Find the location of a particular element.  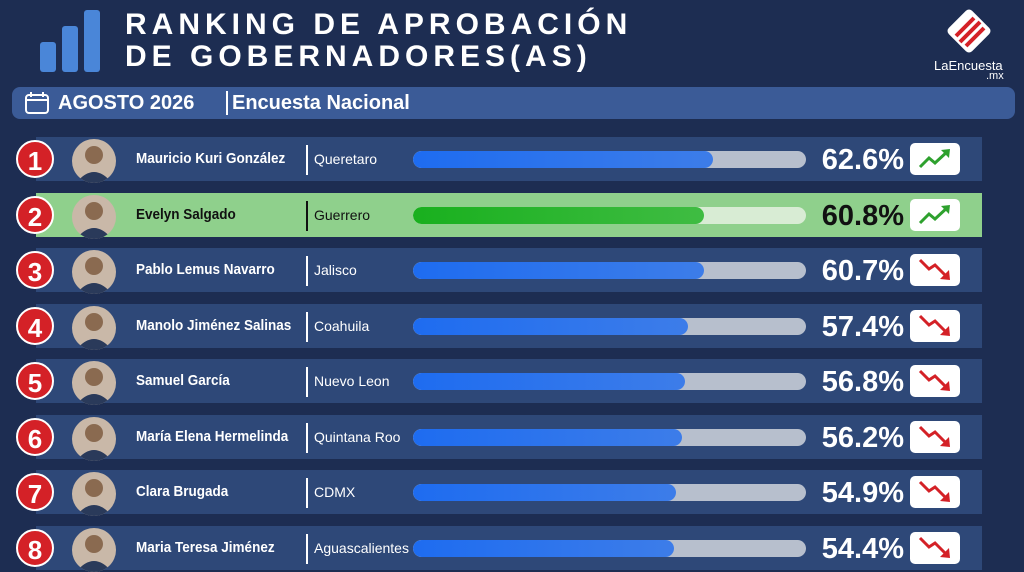

value-label: 56.2% is located at coordinates (862, 437).